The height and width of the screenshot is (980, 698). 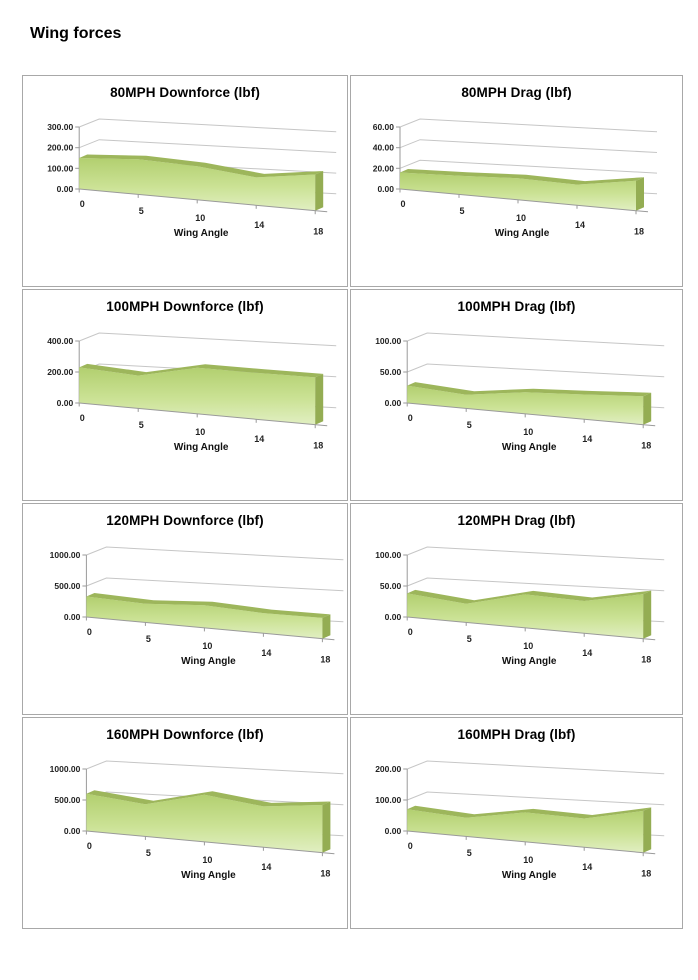 What do you see at coordinates (65, 769) in the screenshot?
I see `y-tick-label: 1000.00` at bounding box center [65, 769].